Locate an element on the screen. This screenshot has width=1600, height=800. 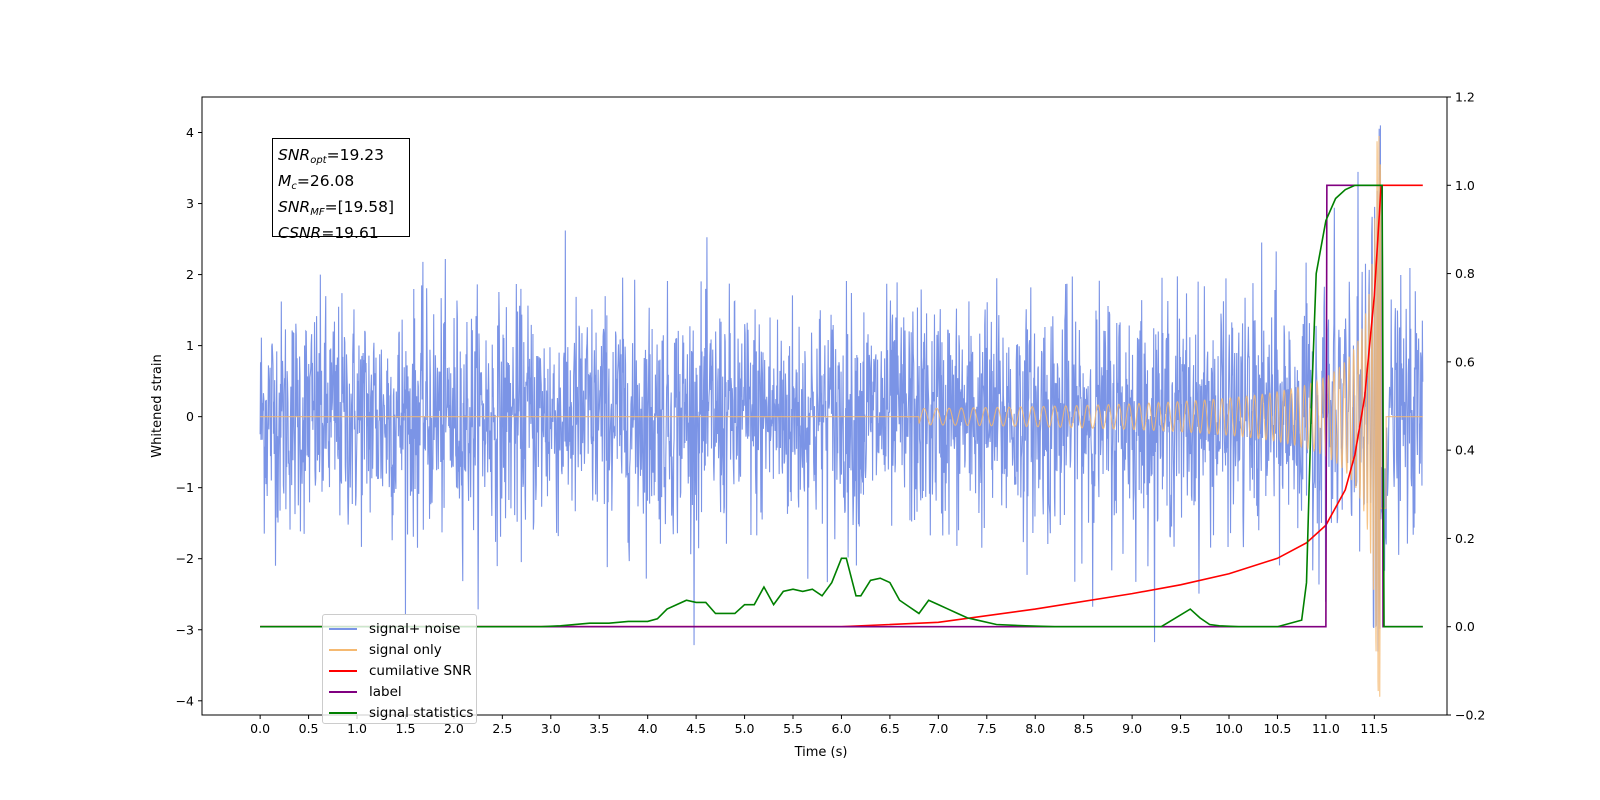
y-right-tick-label: 0.0 is located at coordinates (1465, 626).